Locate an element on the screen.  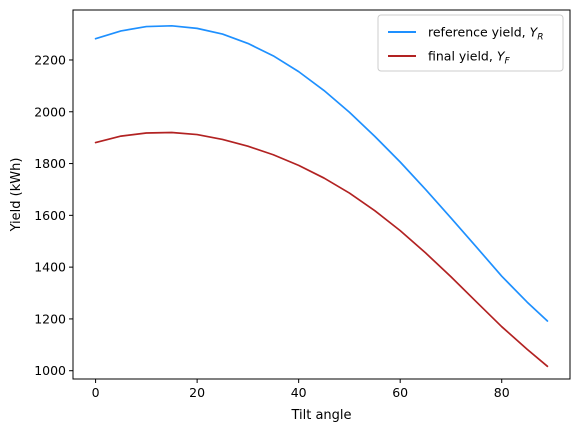
legend-label-final: final yield, YF is located at coordinates (469, 58).